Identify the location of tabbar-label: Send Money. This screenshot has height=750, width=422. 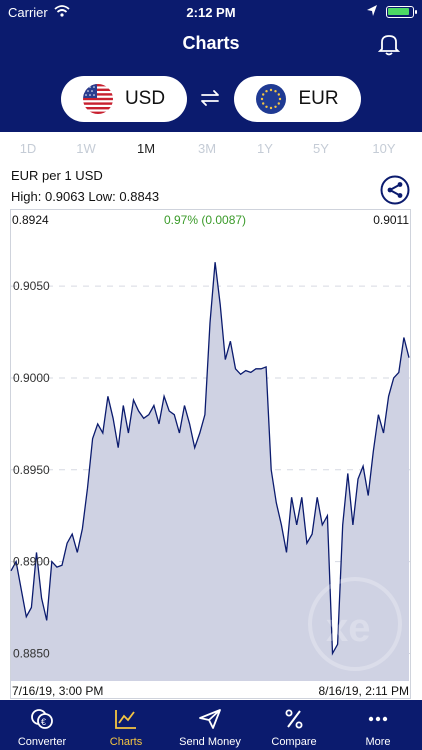
(210, 742).